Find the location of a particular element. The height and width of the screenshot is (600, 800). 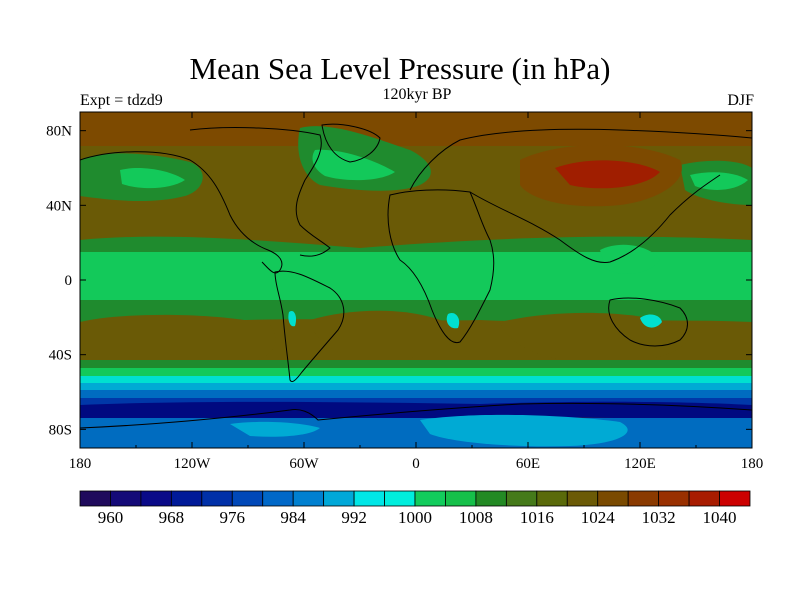

field-atlantic-low-core is located at coordinates (353, 165).